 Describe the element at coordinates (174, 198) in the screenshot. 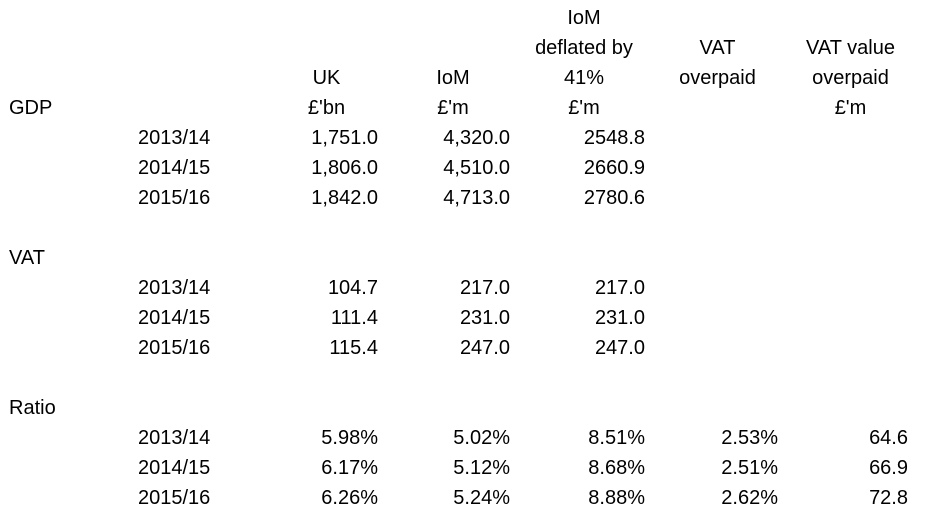

I see `gdp-row3-year: 2015/16` at that location.